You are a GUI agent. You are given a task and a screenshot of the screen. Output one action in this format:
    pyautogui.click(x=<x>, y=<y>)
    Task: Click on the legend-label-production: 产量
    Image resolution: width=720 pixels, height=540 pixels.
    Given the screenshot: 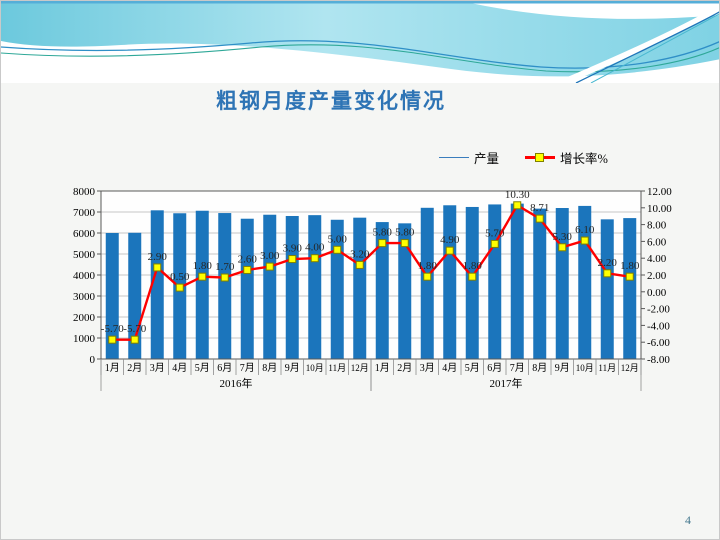 What is the action you would take?
    pyautogui.click(x=487, y=159)
    